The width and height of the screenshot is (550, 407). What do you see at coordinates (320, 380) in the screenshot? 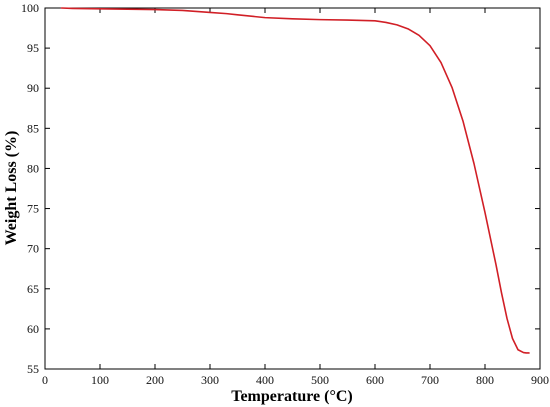
I see `x-tick-label: 500` at bounding box center [320, 380].